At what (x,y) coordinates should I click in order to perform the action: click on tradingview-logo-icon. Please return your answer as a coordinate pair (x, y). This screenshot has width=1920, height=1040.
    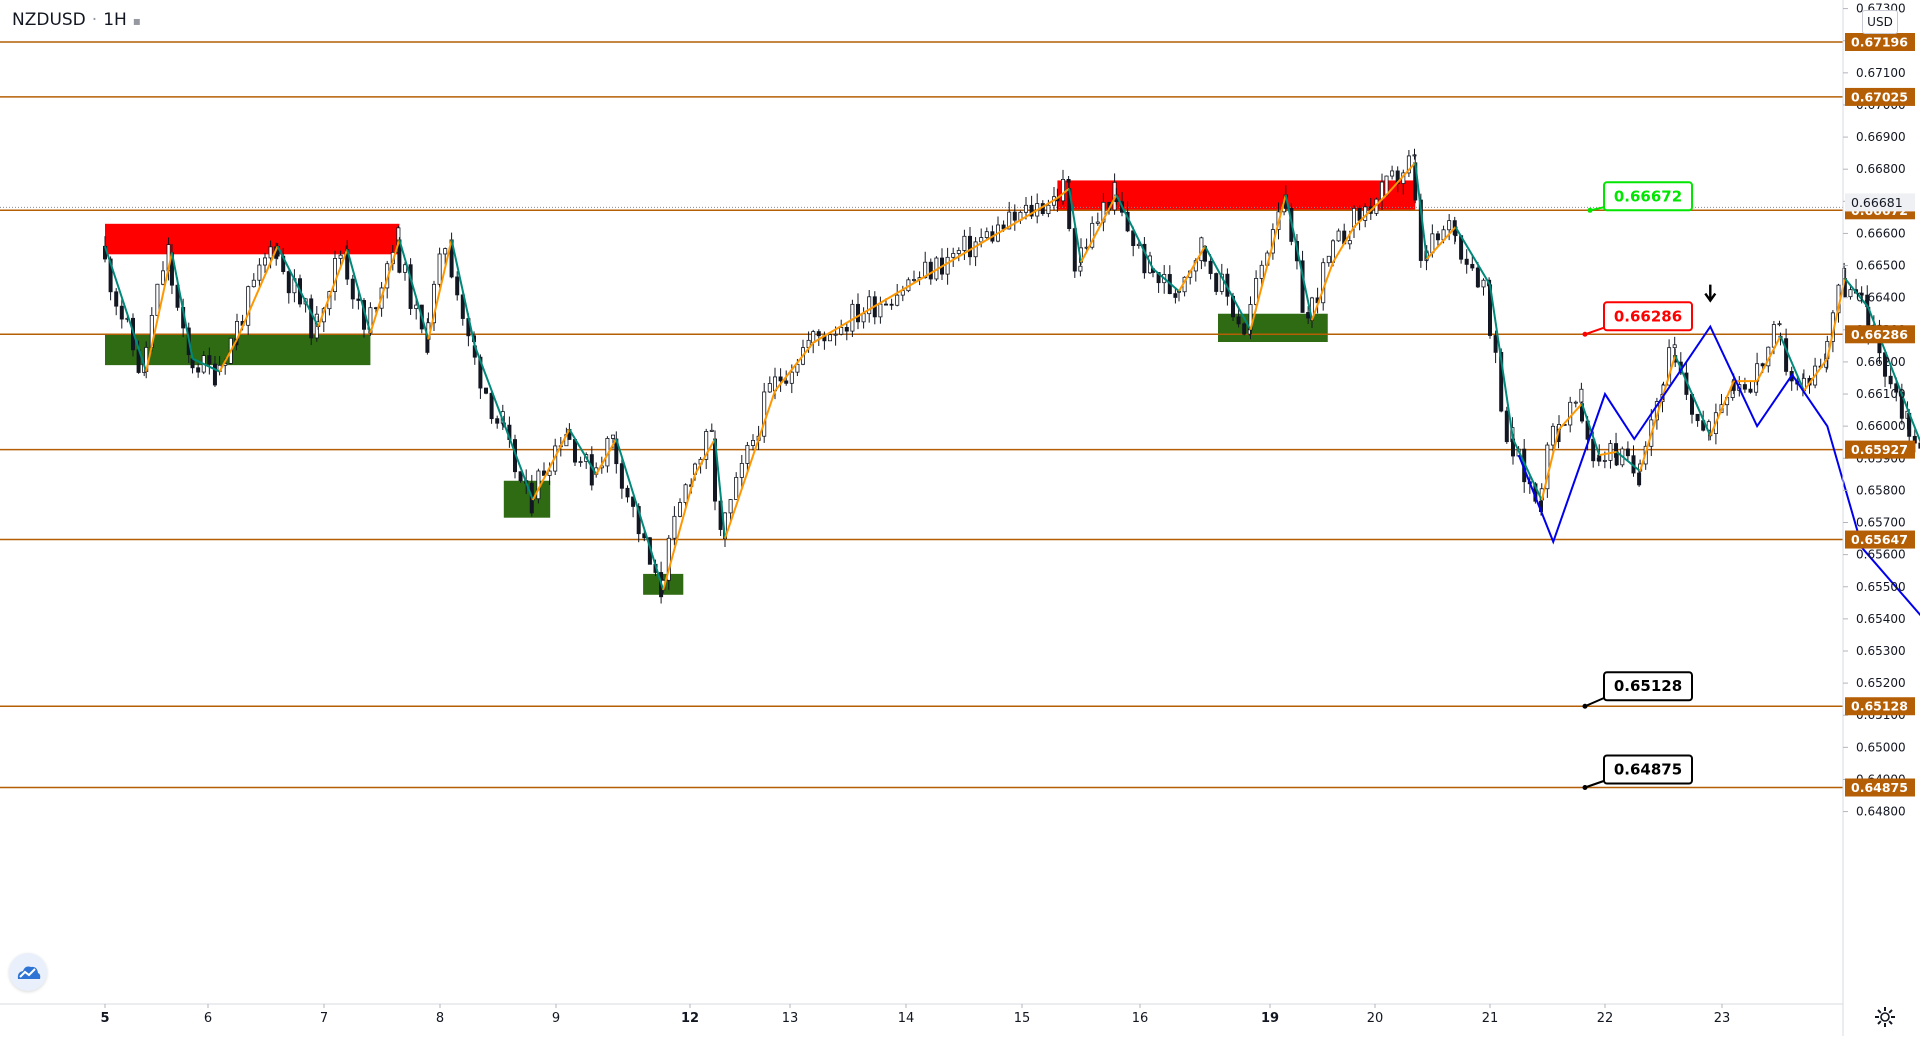
    Looking at the image, I should click on (28, 972).